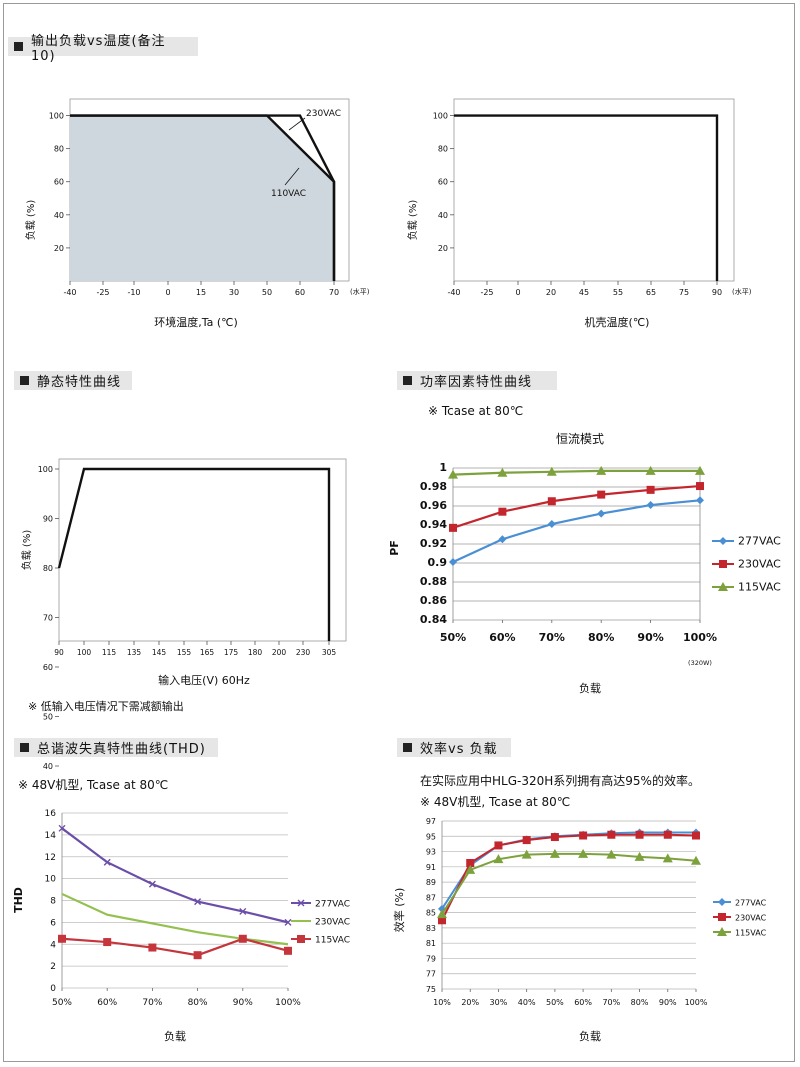 The height and width of the screenshot is (1067, 800). What do you see at coordinates (433, 581) in the screenshot?
I see `y-tick-label: 0.88` at bounding box center [433, 581].